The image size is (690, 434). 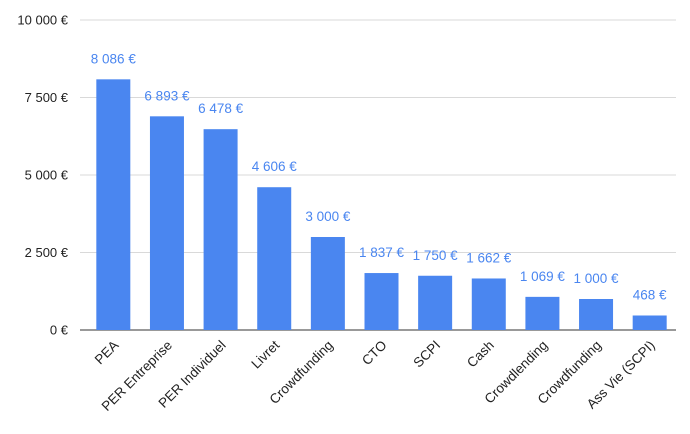 I want to click on data-label: 8 086 €, so click(x=114, y=58).